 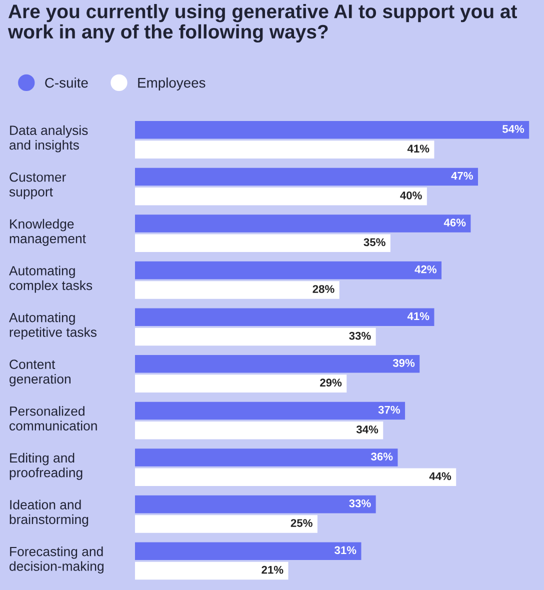 What do you see at coordinates (57, 560) in the screenshot?
I see `y-tick-label: Forecasting and decision-making` at bounding box center [57, 560].